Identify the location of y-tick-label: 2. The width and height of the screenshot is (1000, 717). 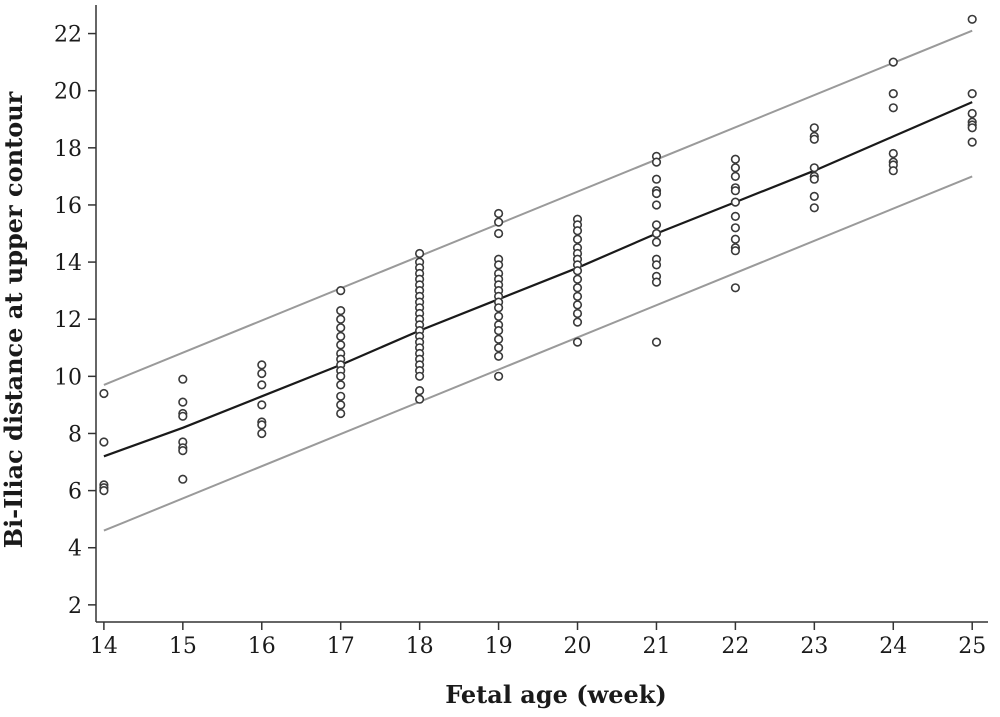
(75, 606).